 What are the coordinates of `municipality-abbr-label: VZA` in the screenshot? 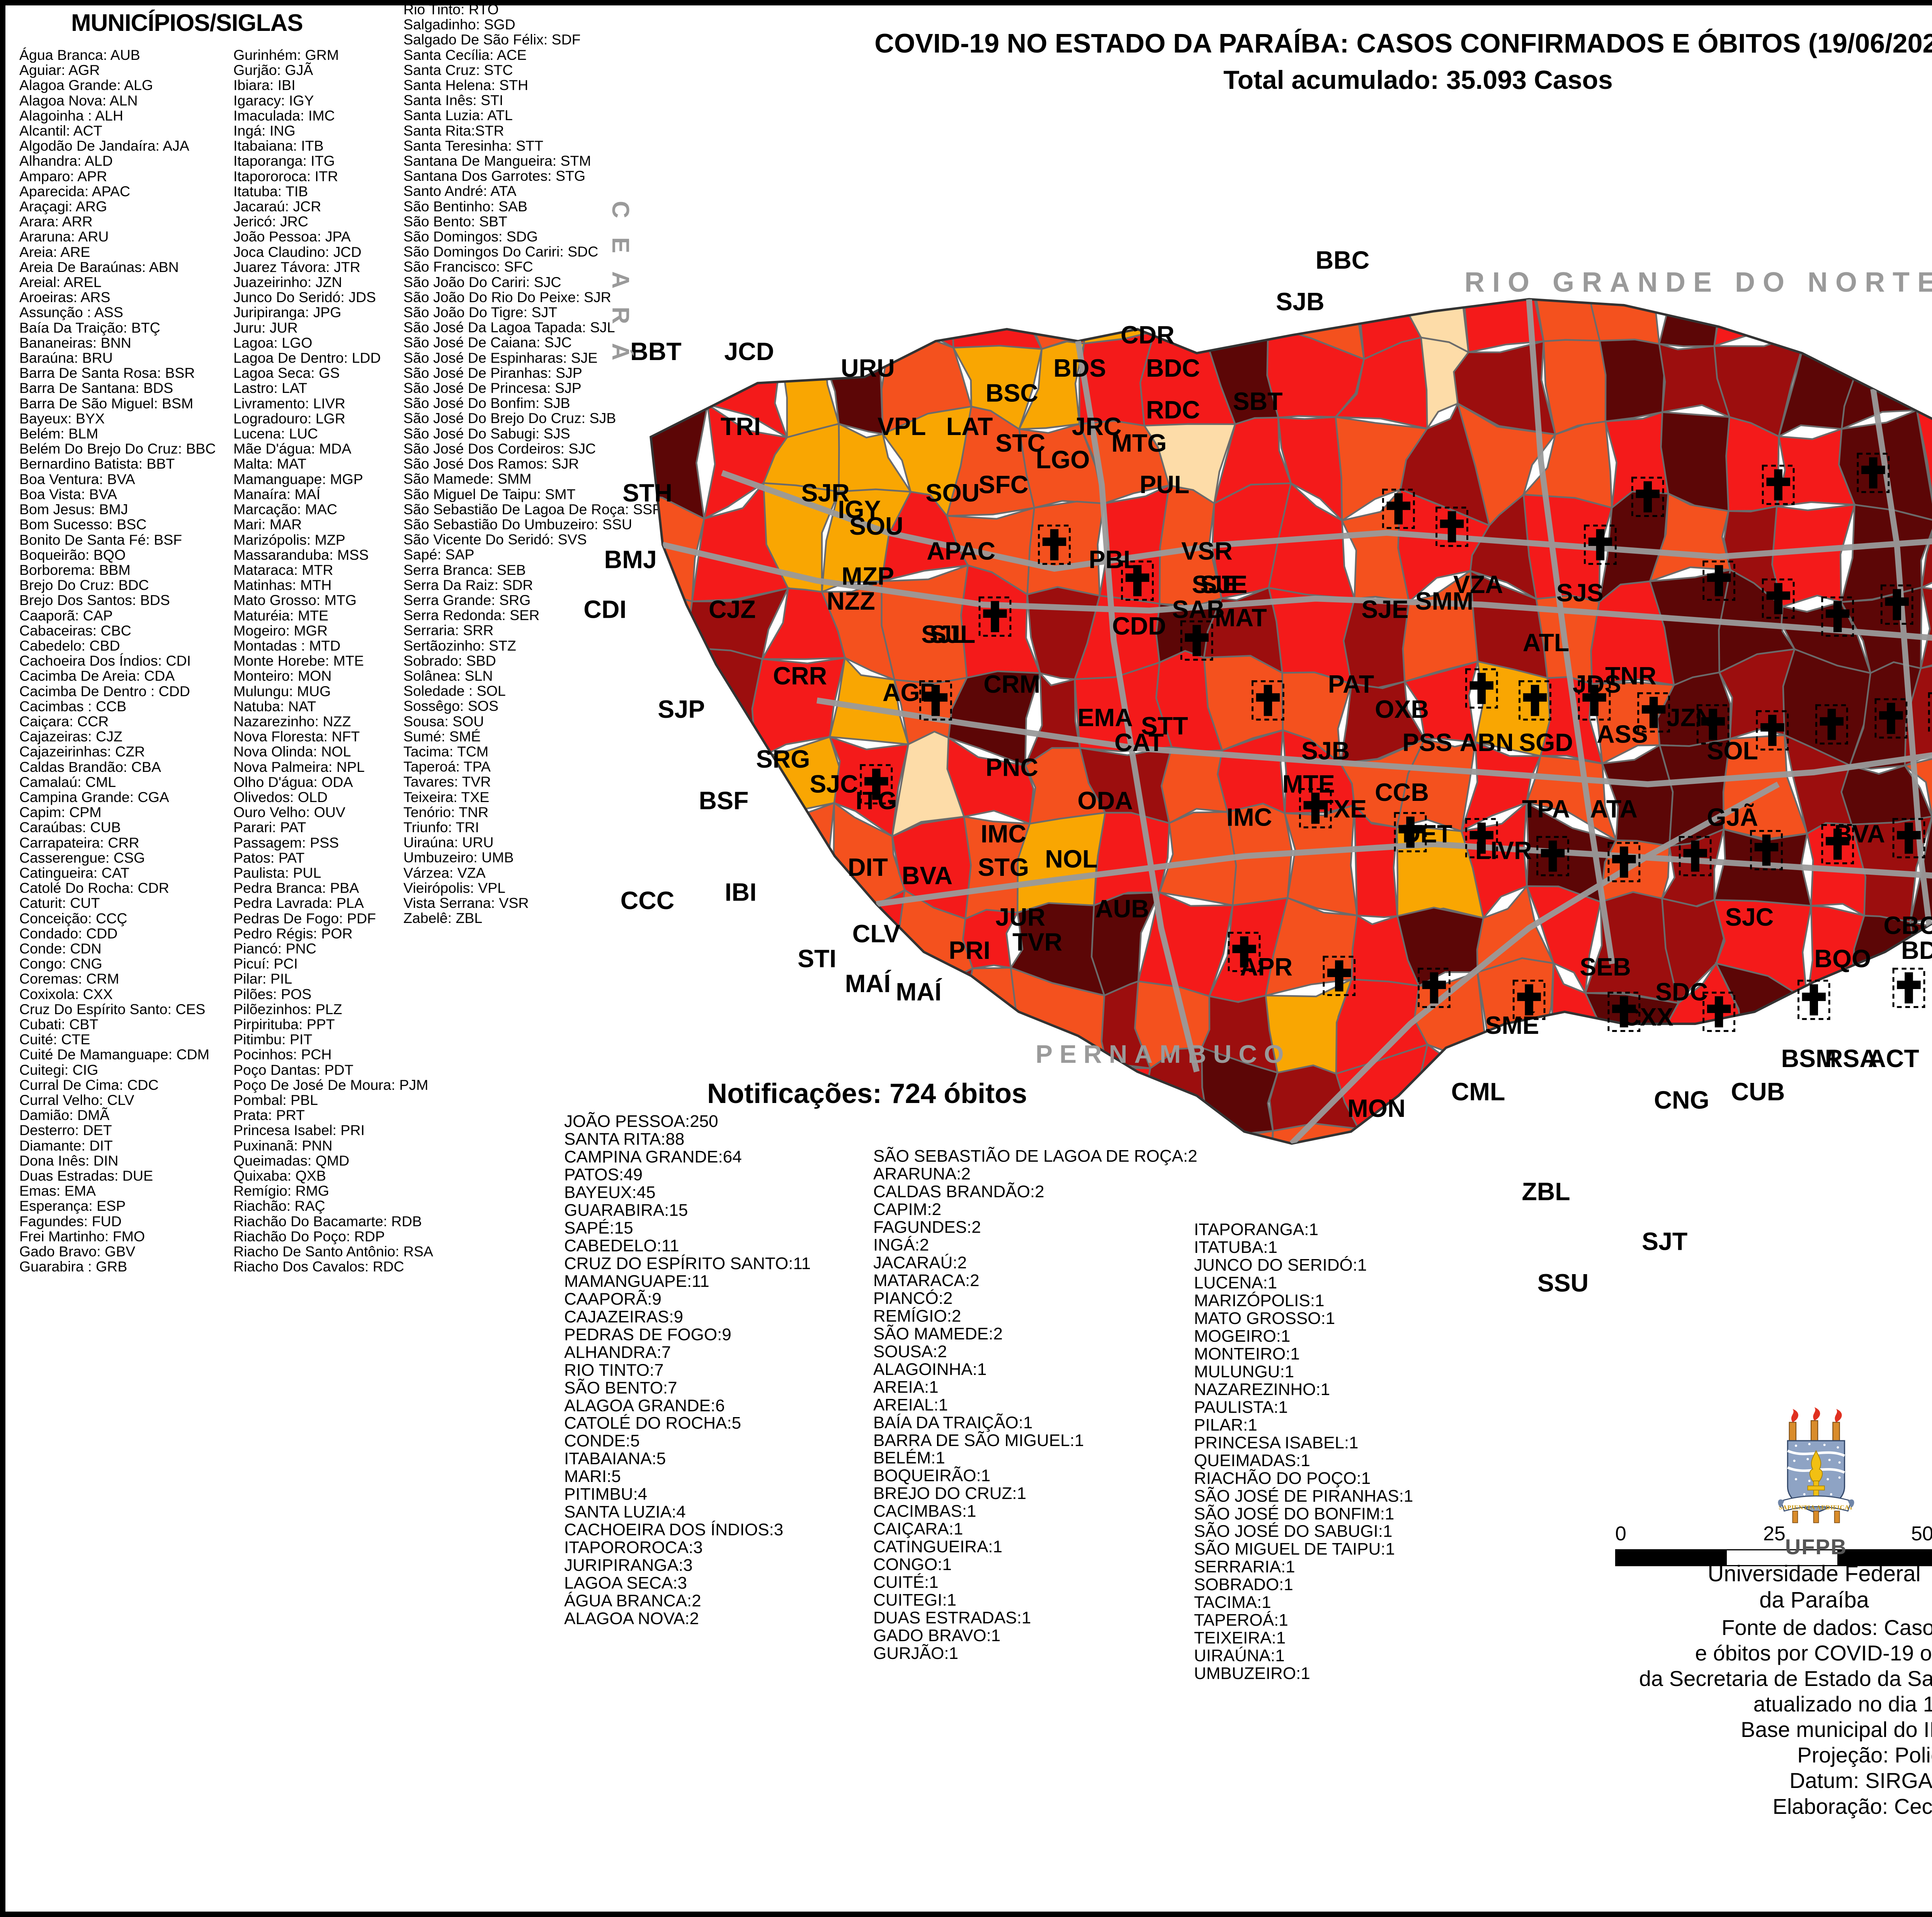 It's located at (1478, 584).